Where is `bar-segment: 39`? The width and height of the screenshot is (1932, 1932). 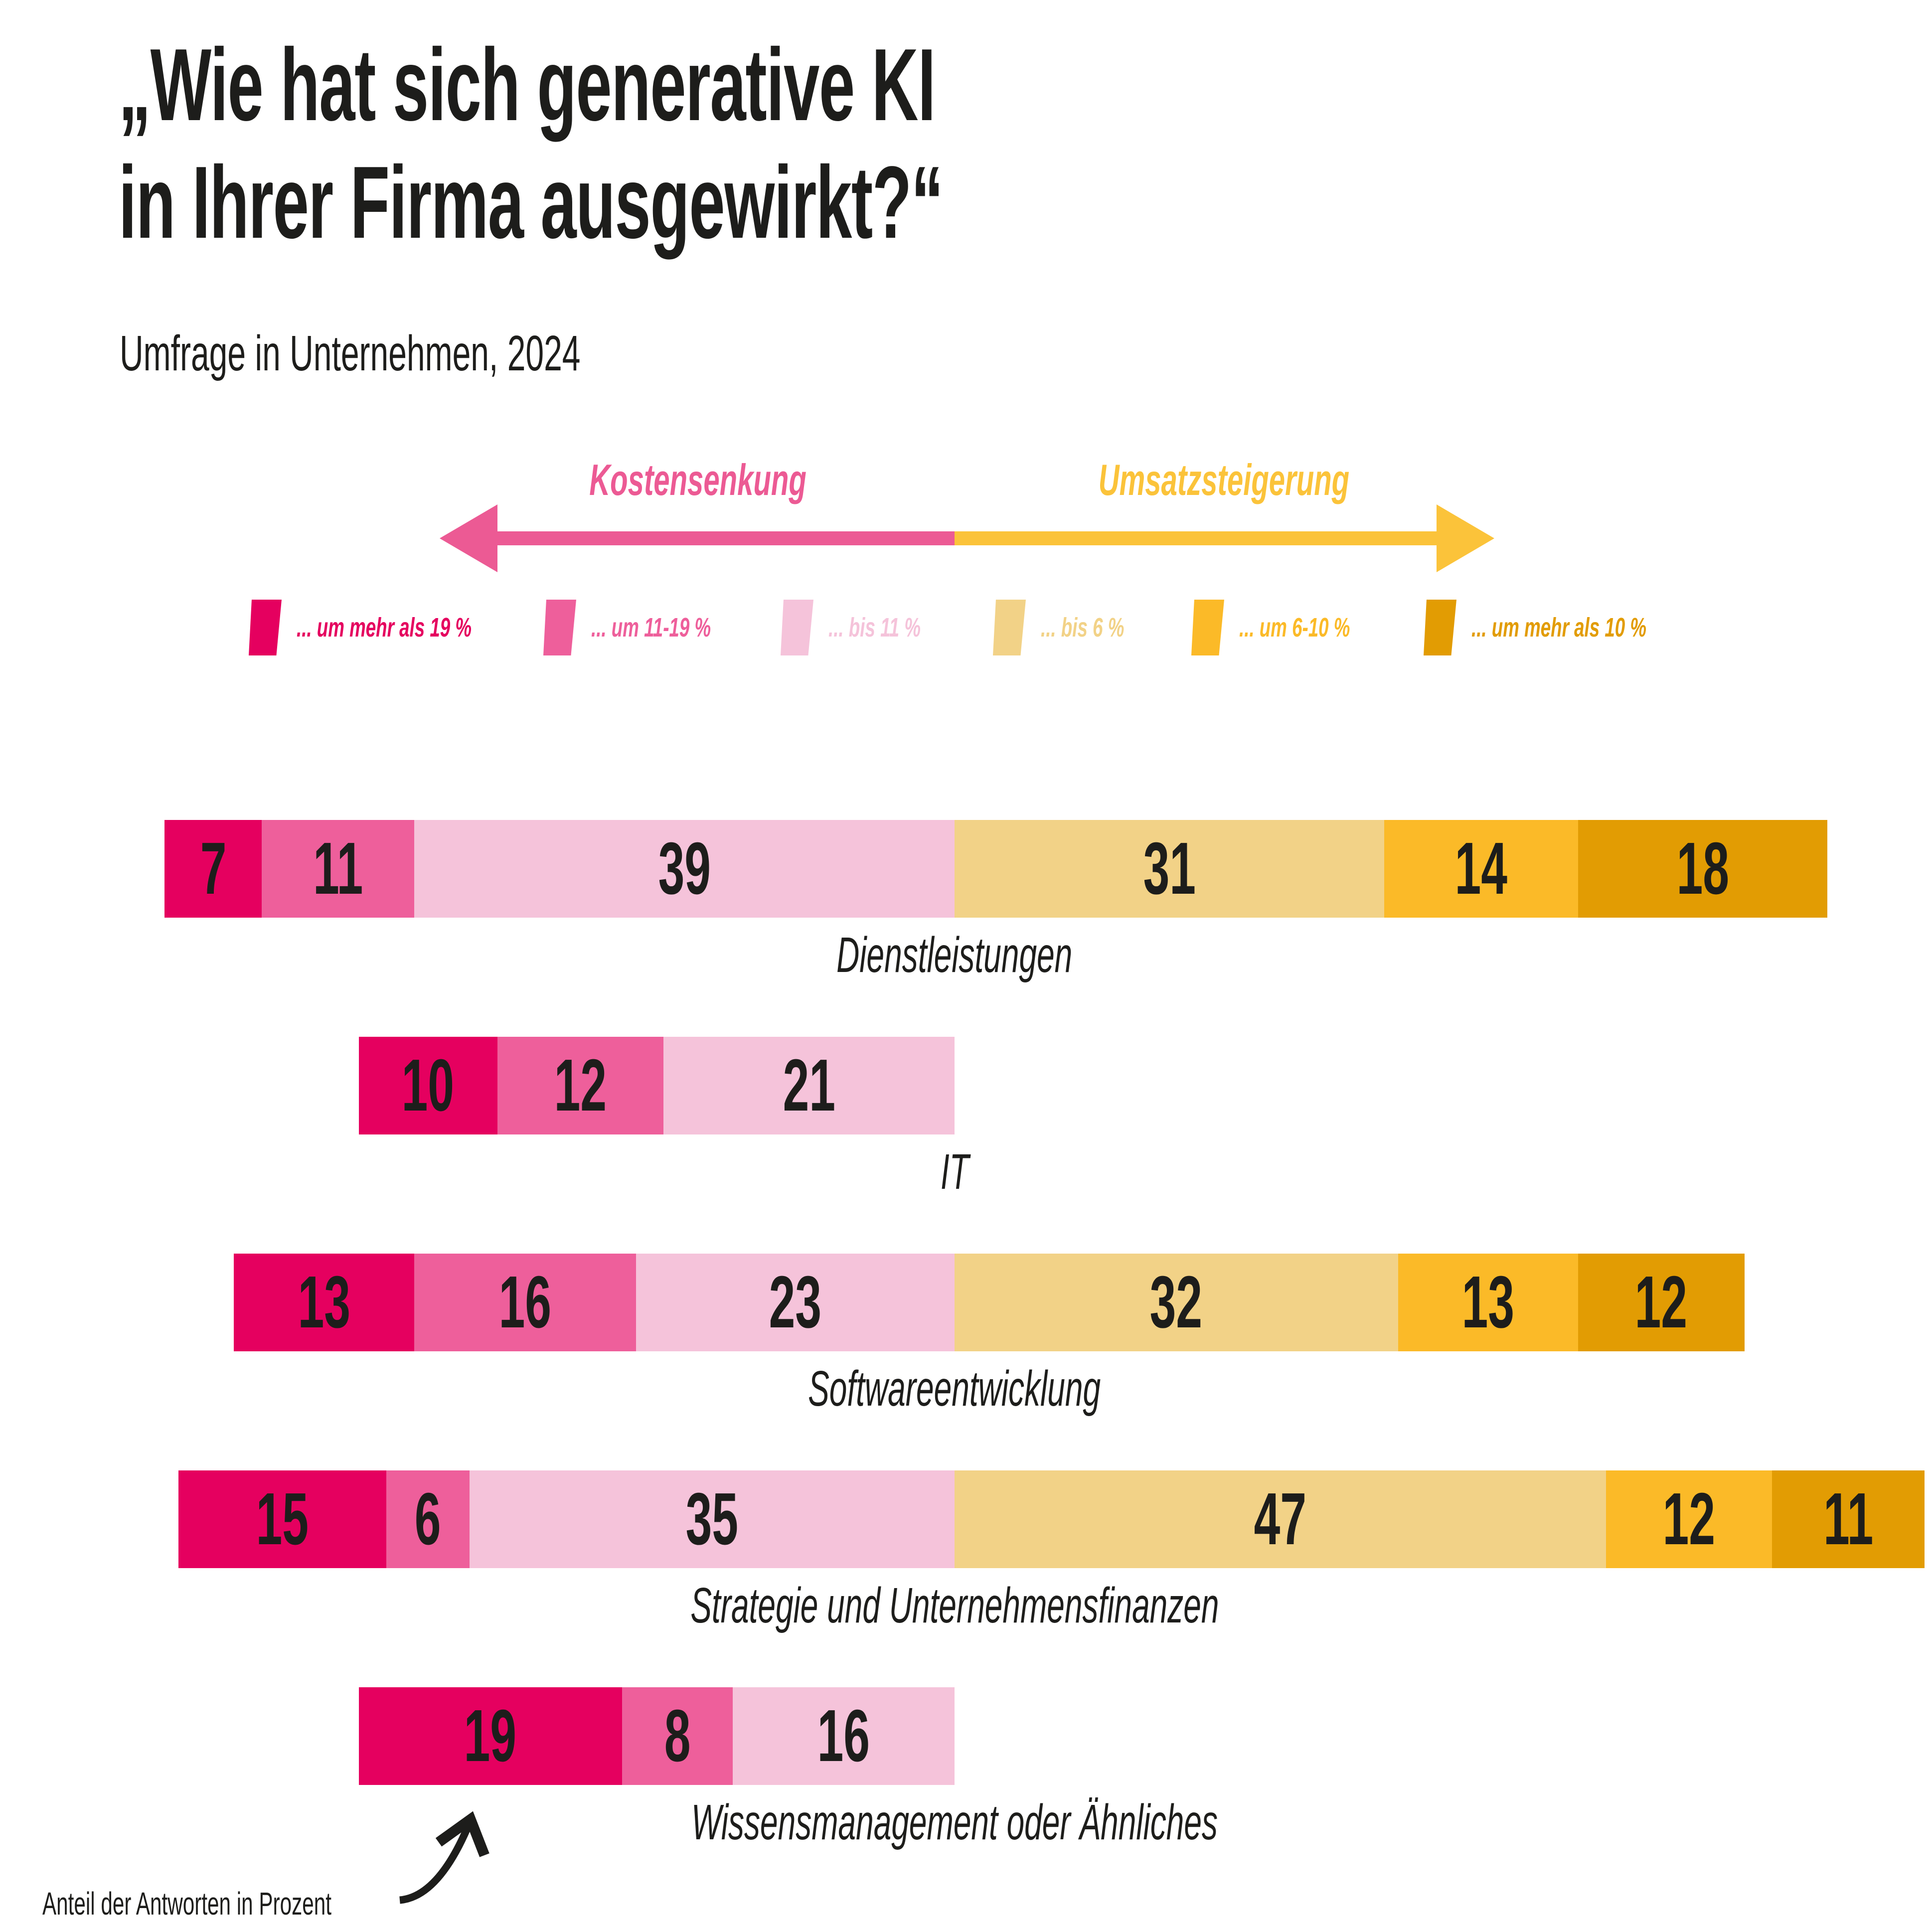 bar-segment: 39 is located at coordinates (684, 869).